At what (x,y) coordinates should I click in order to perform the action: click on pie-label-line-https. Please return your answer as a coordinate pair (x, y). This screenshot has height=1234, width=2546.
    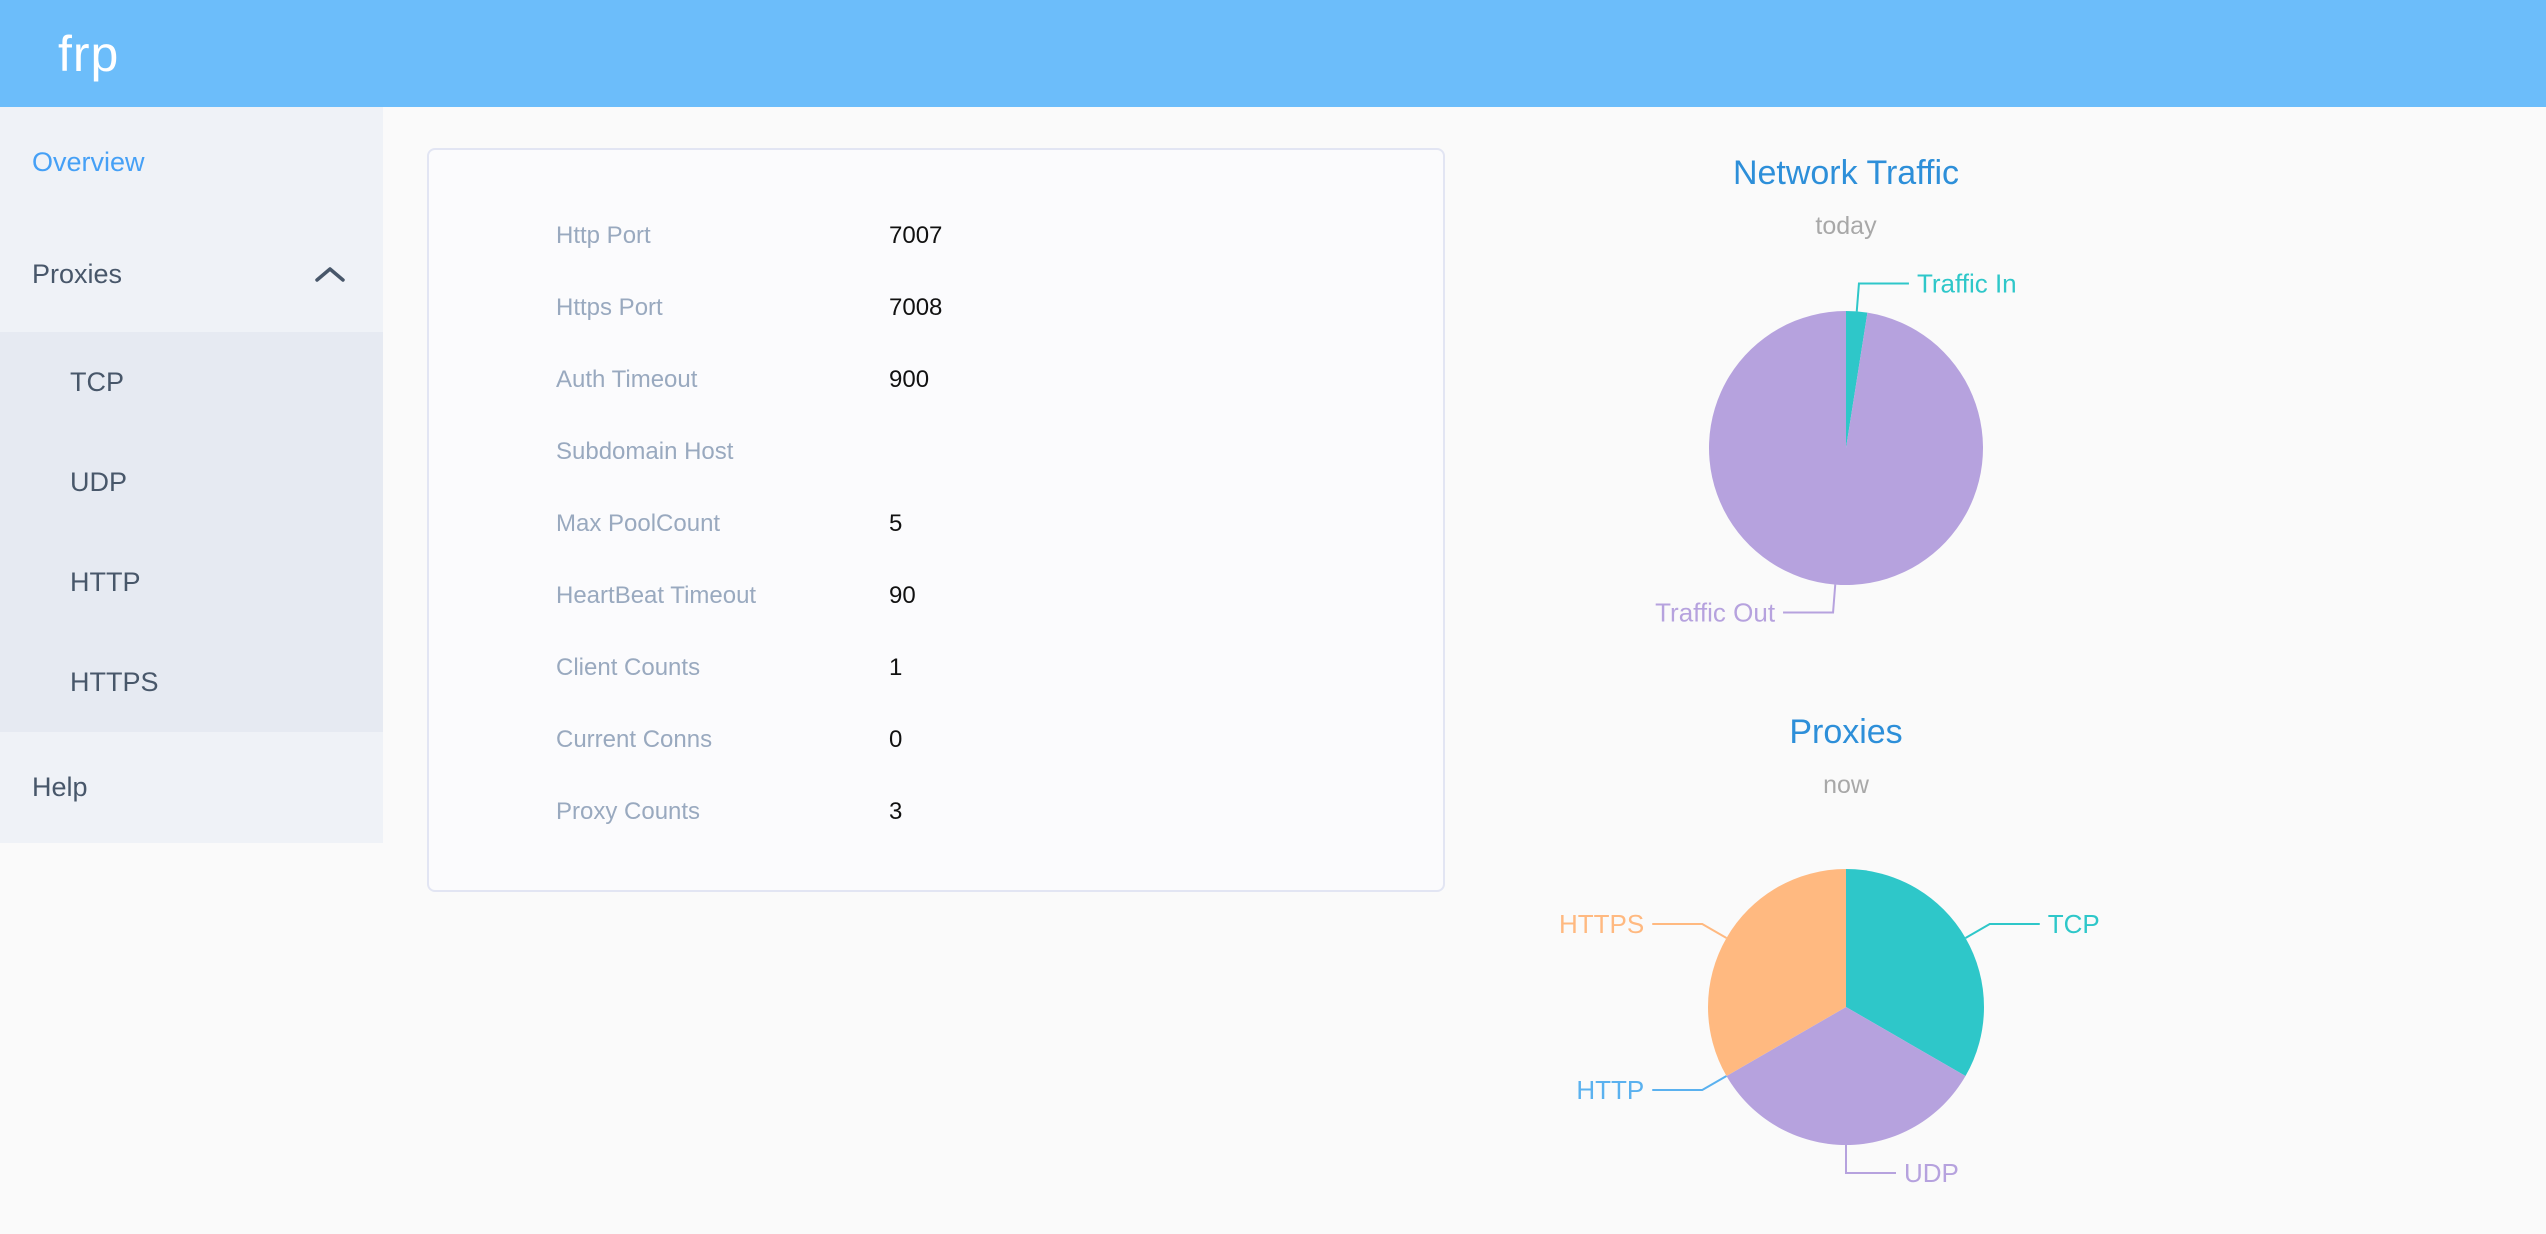
    Looking at the image, I should click on (1689, 931).